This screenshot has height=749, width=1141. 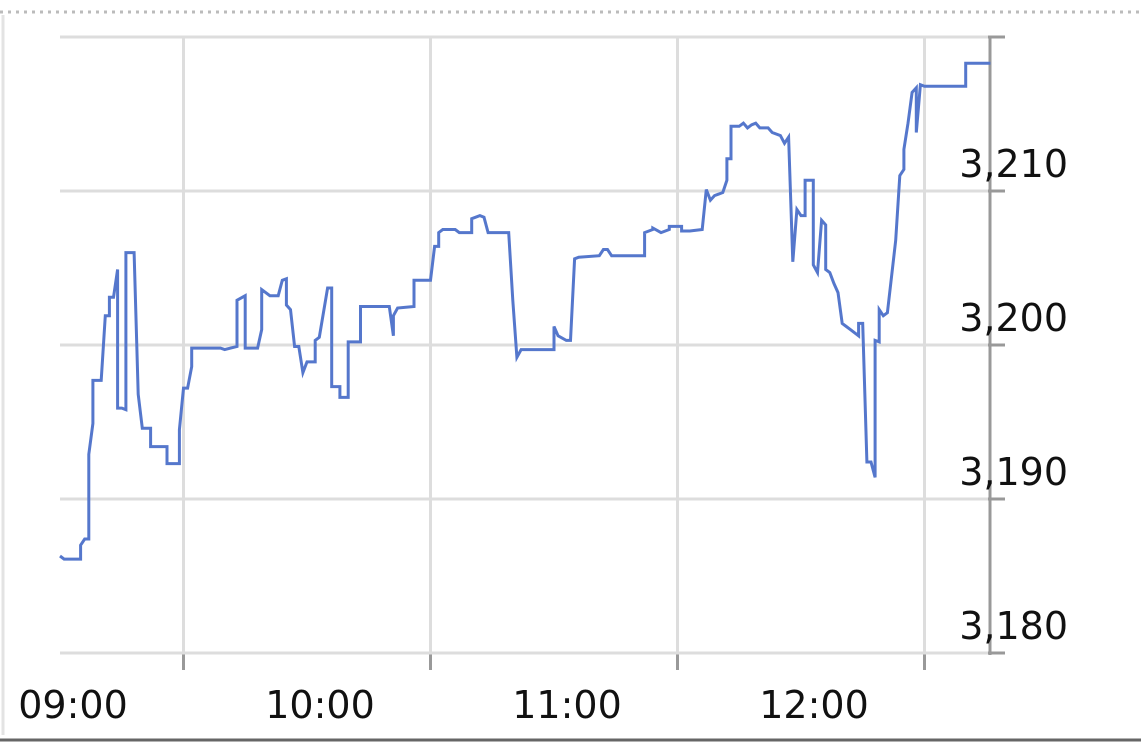 What do you see at coordinates (1013, 626) in the screenshot?
I see `y-tick-label: 3,180` at bounding box center [1013, 626].